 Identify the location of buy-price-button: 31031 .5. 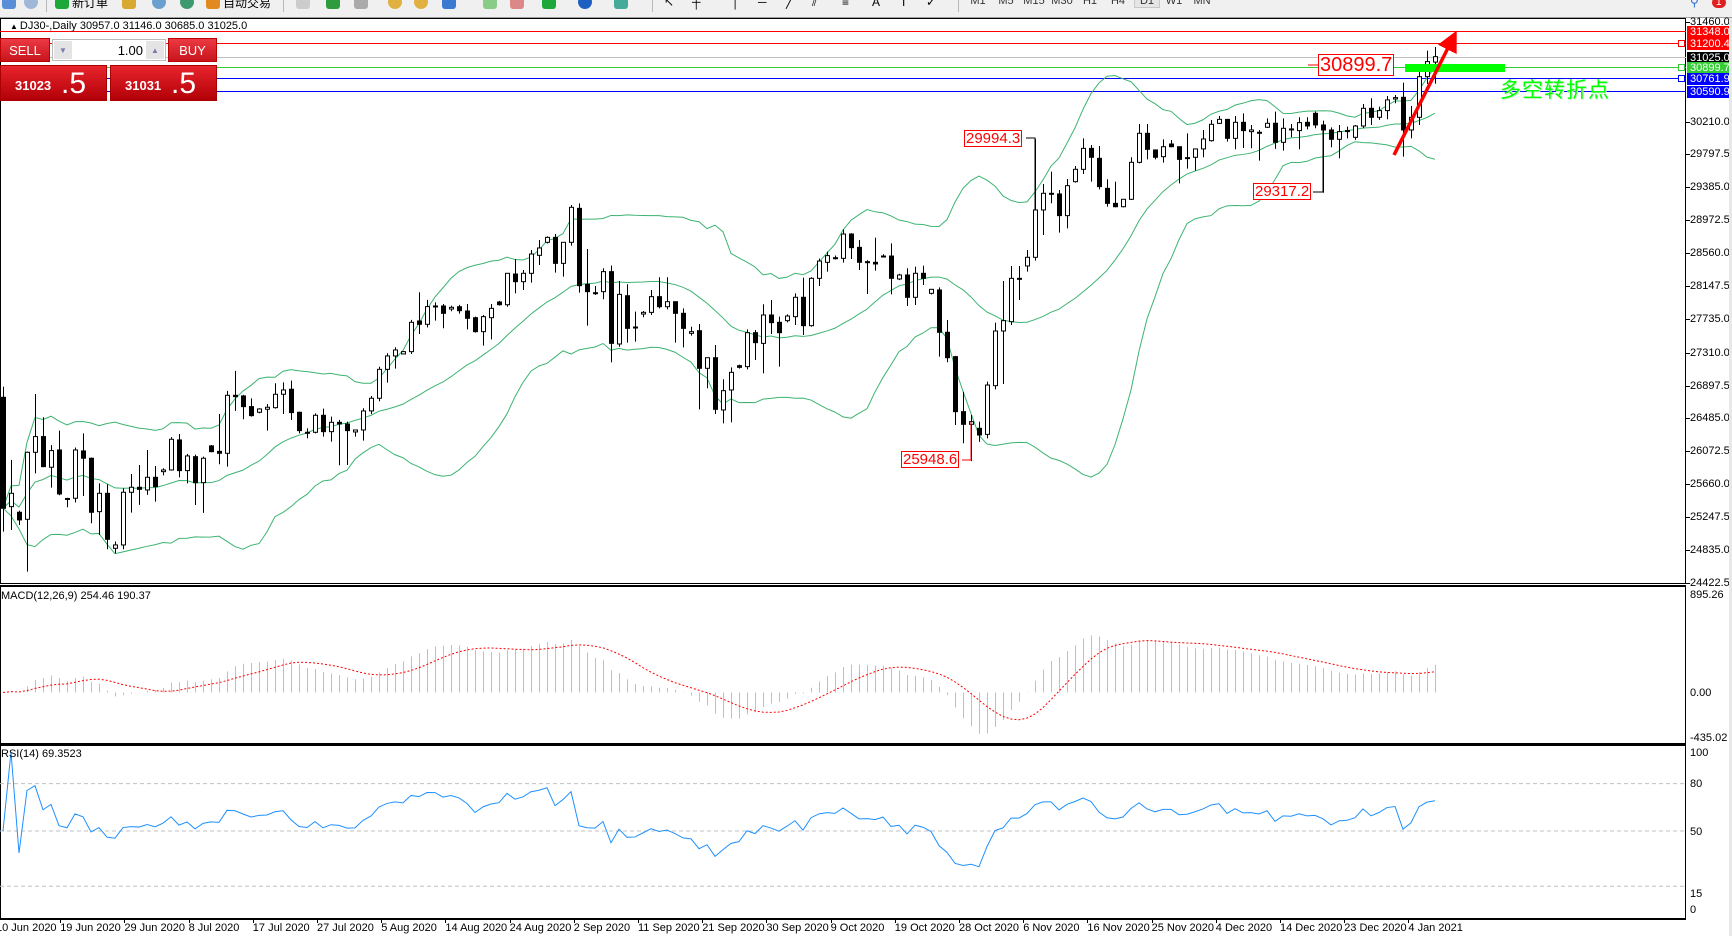
(163, 83).